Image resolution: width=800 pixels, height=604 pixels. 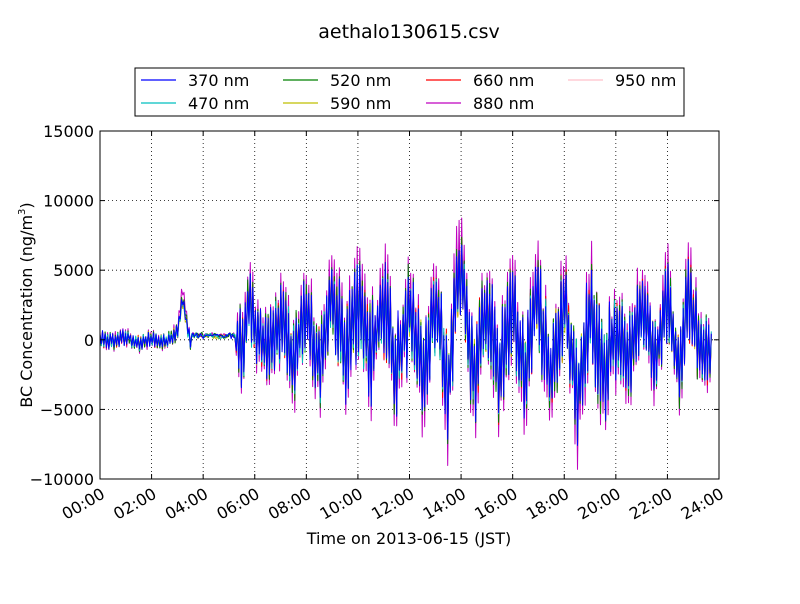 I want to click on legend-label: 590 nm, so click(x=360, y=103).